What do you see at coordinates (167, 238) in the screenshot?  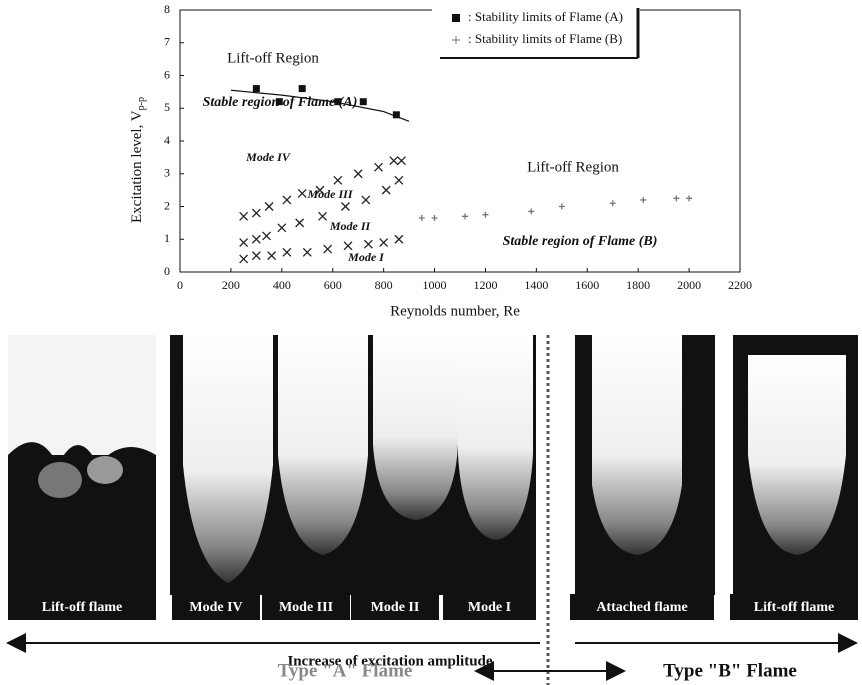 I see `y-tick-label: 1` at bounding box center [167, 238].